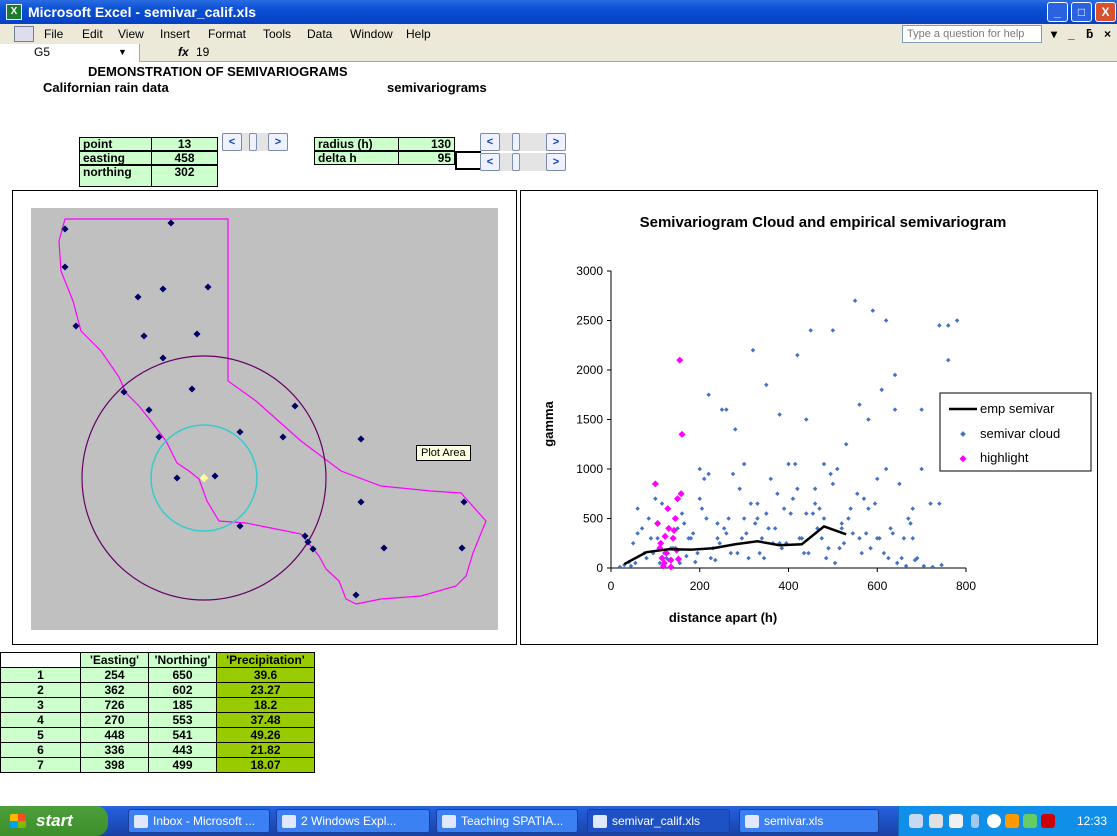 Image resolution: width=1117 pixels, height=836 pixels. I want to click on name-box-dropdown-icon: ▼, so click(122, 52).